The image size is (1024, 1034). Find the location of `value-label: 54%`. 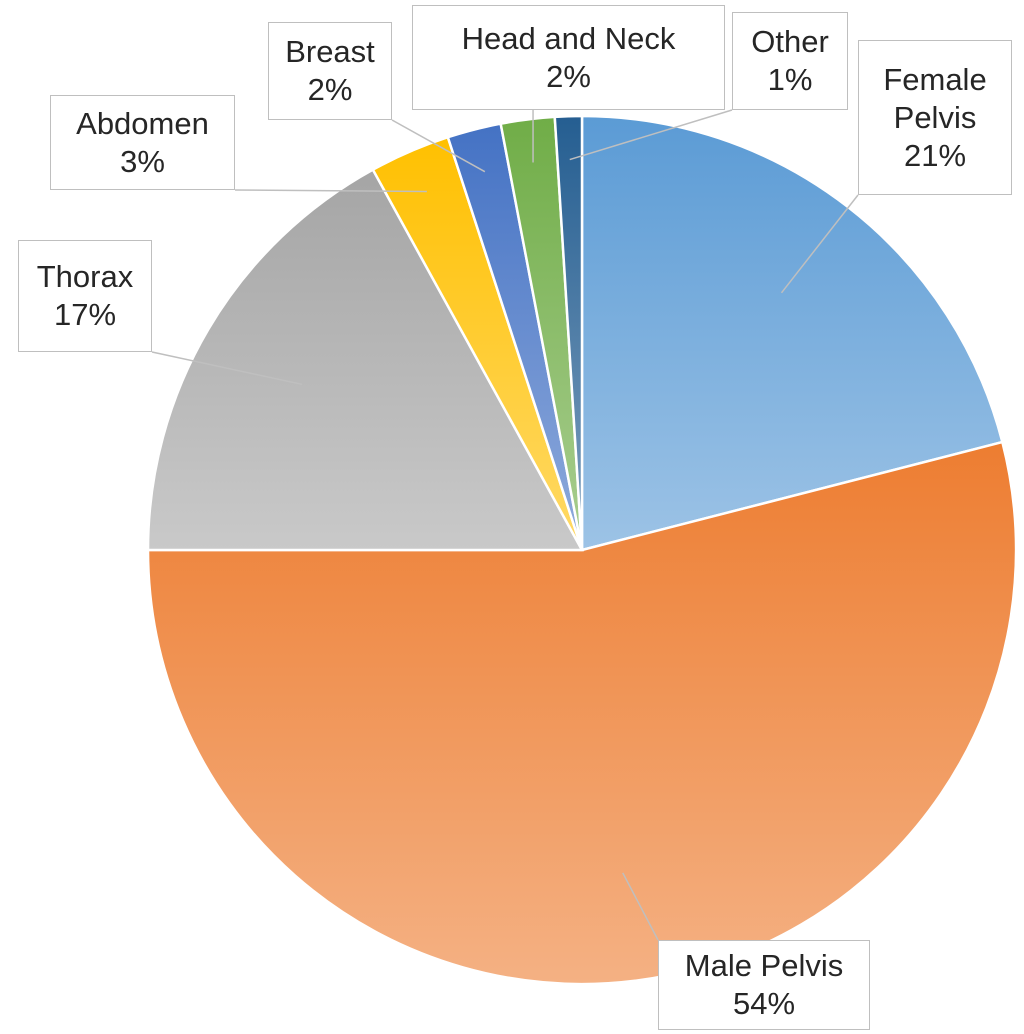

value-label: 54% is located at coordinates (764, 1003).